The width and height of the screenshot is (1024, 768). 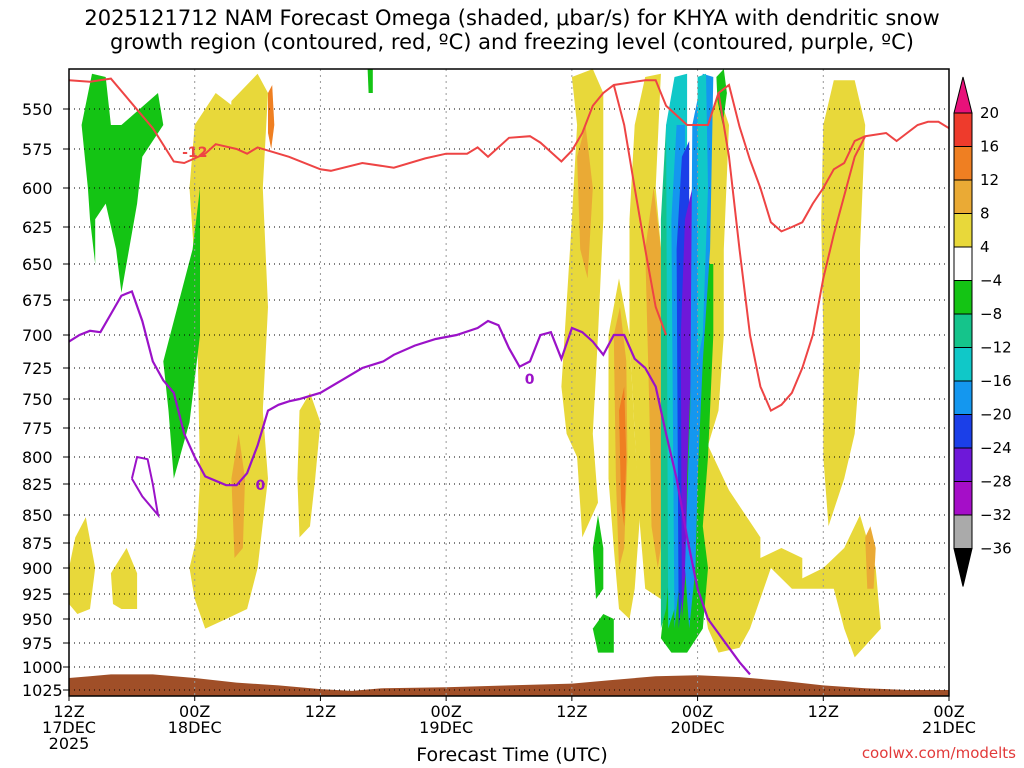 I want to click on y-tick-label: 975, so click(x=37, y=643).